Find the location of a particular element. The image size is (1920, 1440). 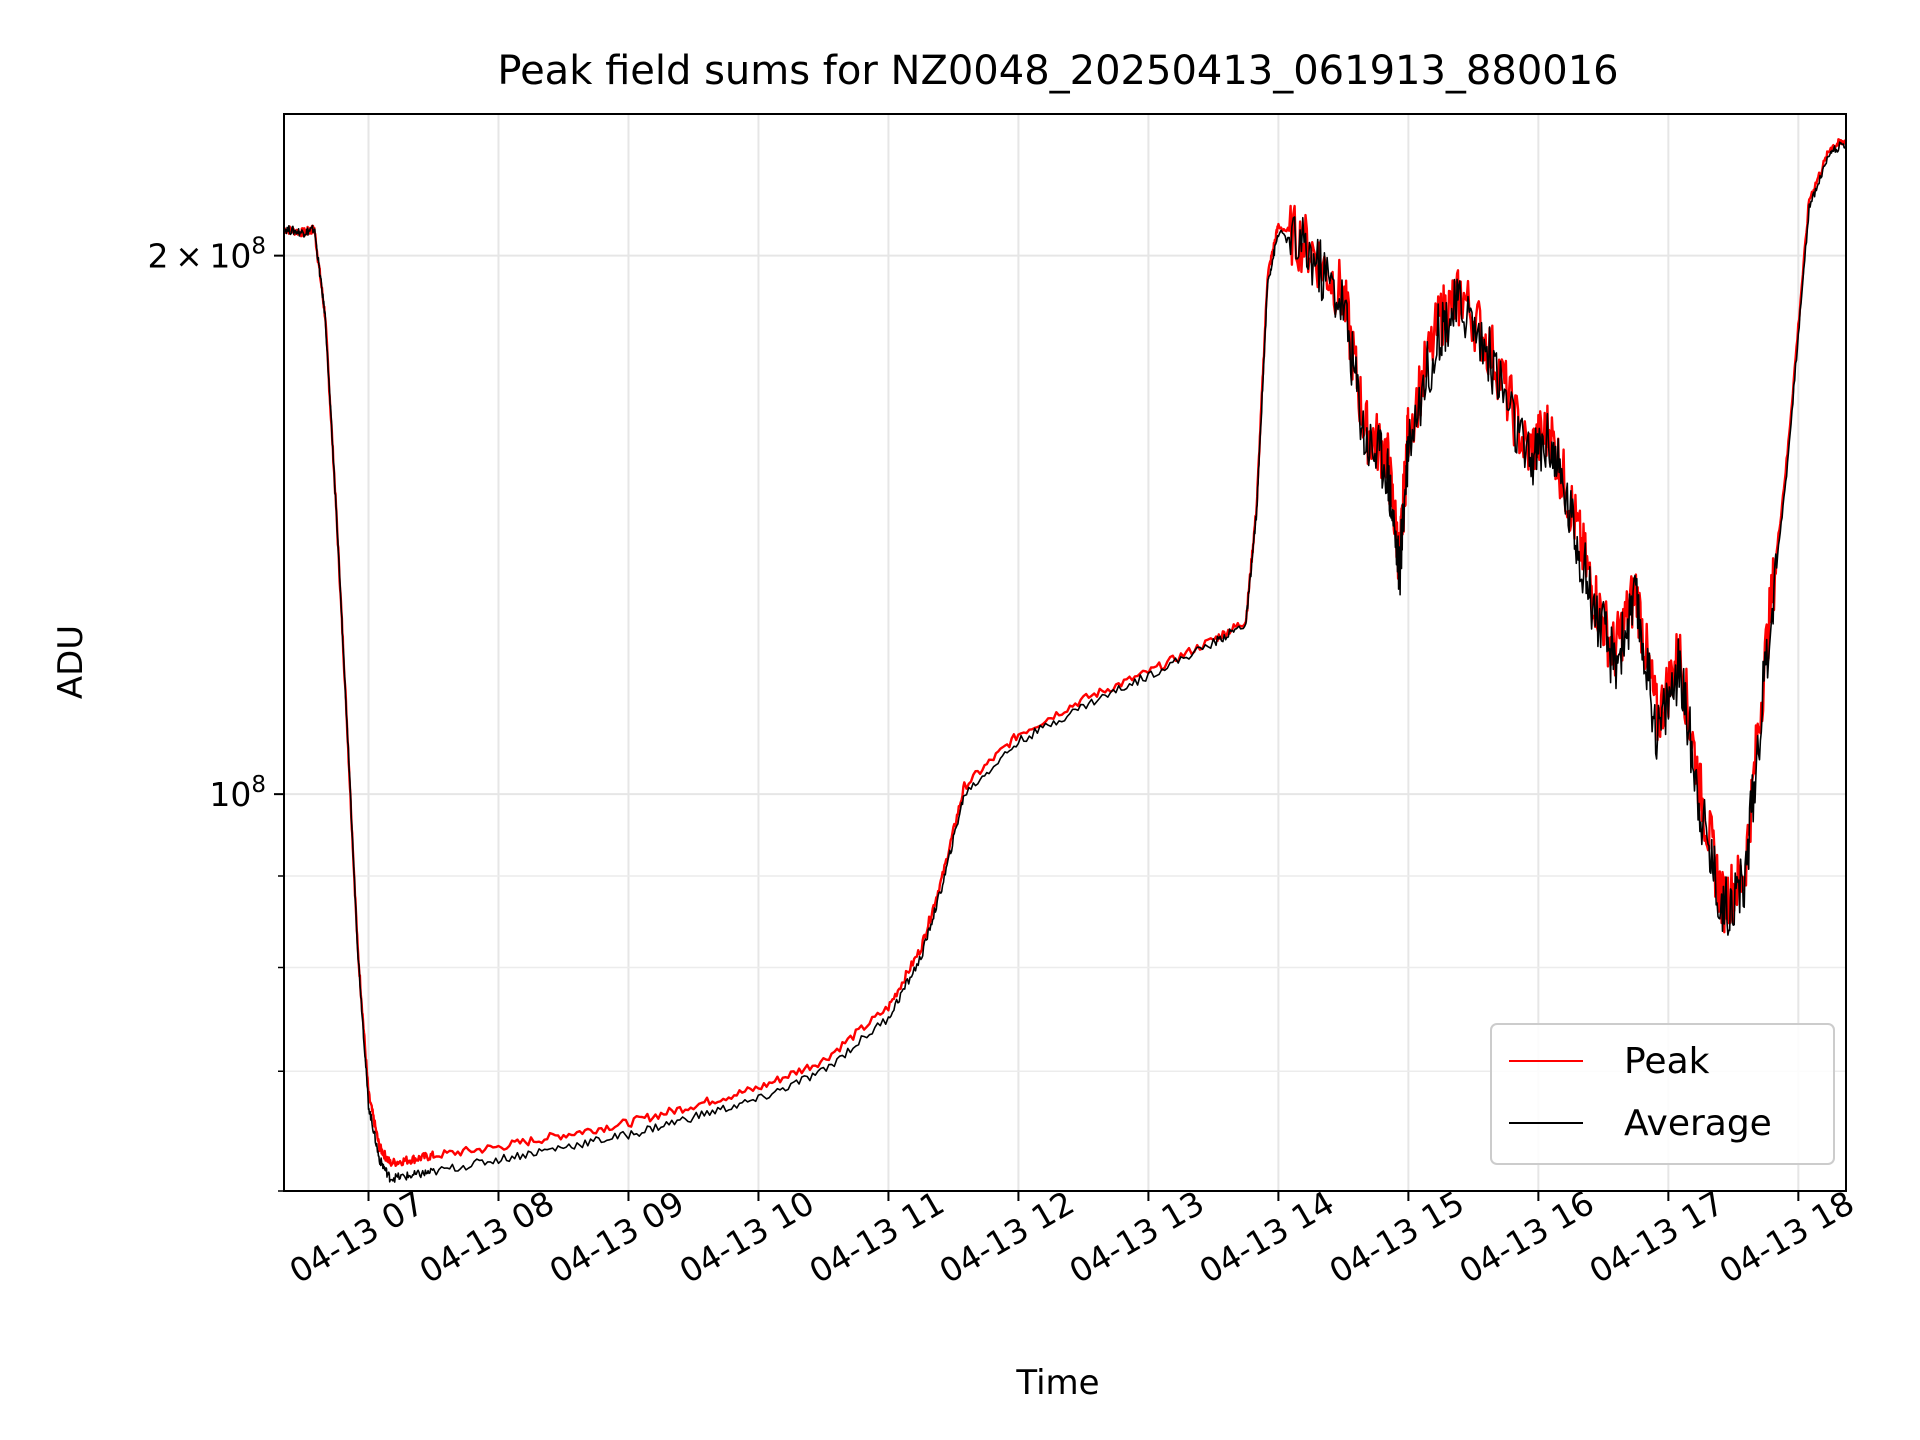

legend-label-peak: Peak is located at coordinates (1667, 1061).